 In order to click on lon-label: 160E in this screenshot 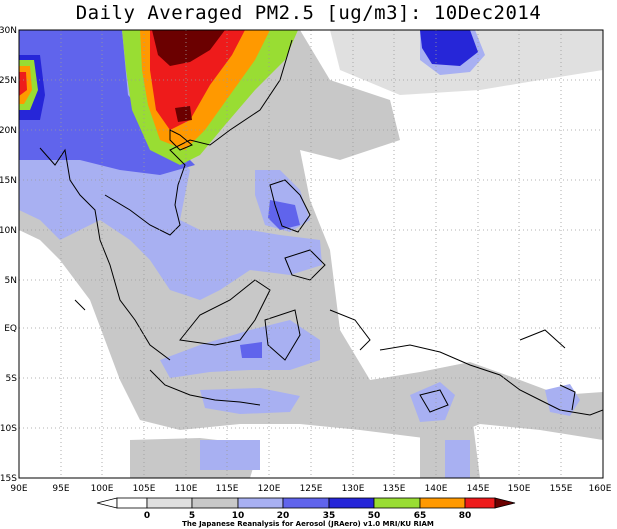, I will do `click(600, 489)`.